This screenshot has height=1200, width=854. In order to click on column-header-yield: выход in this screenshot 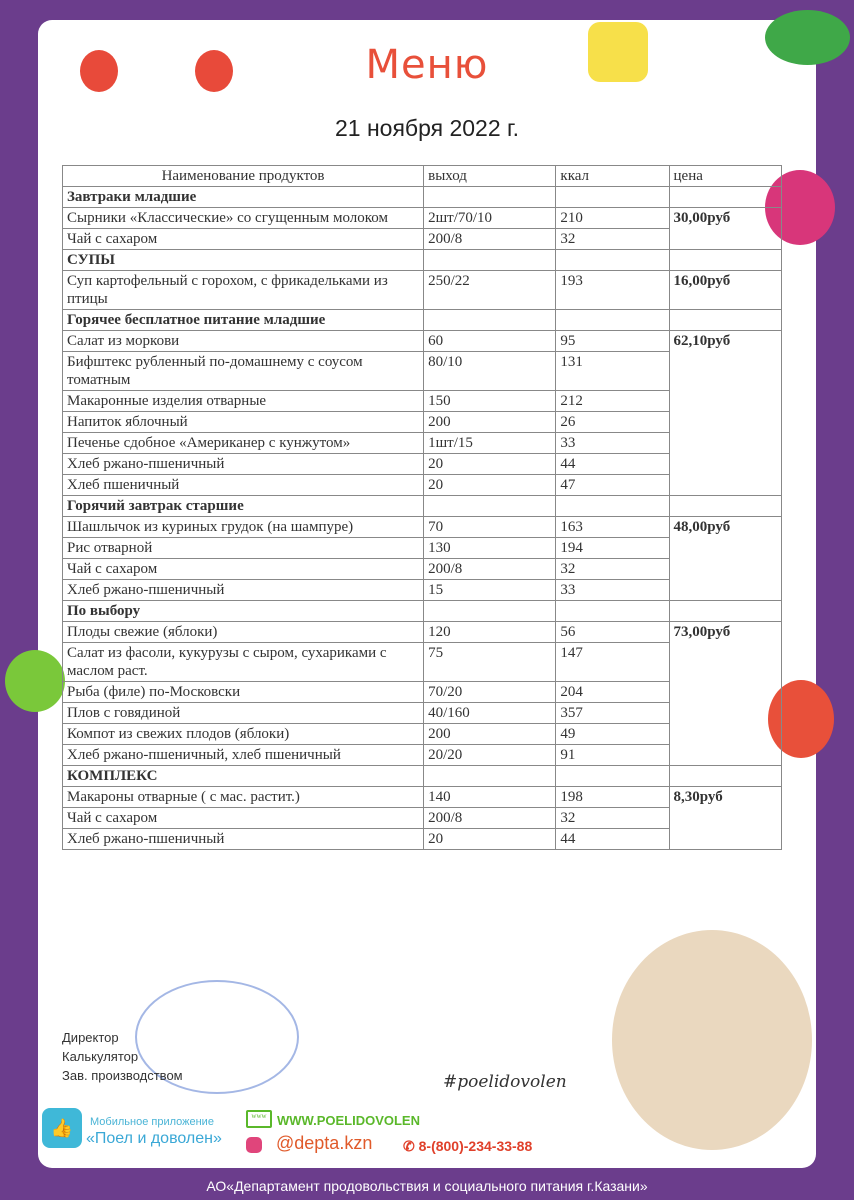, I will do `click(490, 176)`.